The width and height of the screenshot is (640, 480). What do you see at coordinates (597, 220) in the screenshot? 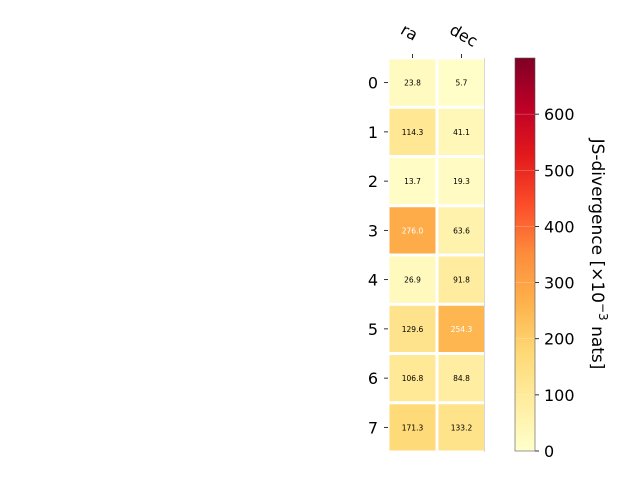
I see `colorbar-label-main: JS-divergence [×10` at bounding box center [597, 220].